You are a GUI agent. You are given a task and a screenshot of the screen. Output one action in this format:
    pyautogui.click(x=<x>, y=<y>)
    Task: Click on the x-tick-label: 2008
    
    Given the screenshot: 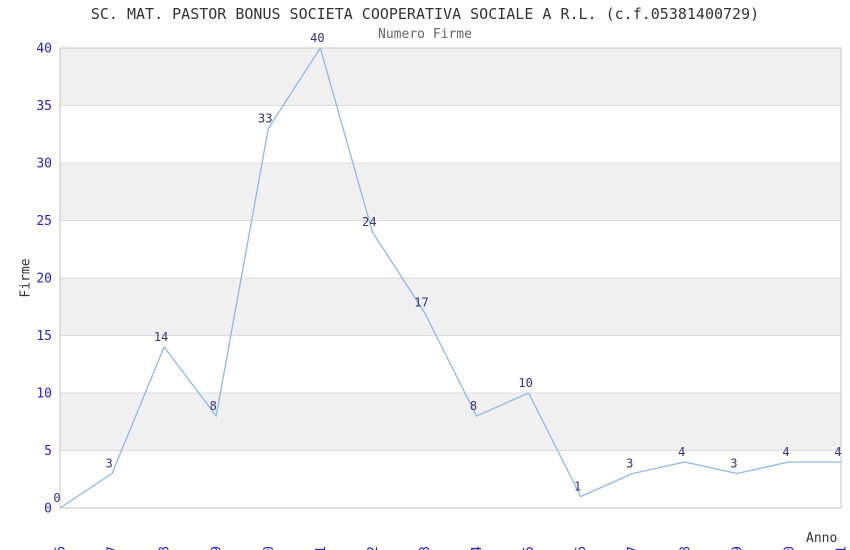 What is the action you would take?
    pyautogui.click(x=165, y=548)
    